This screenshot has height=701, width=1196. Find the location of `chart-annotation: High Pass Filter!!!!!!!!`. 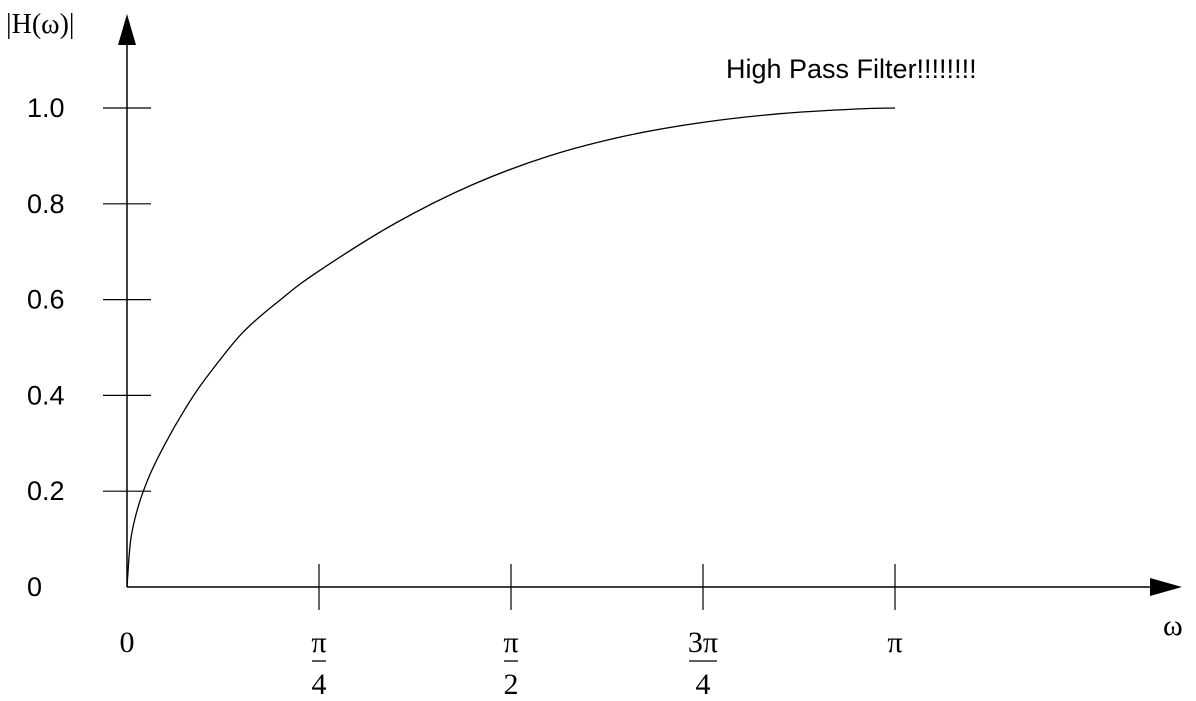

chart-annotation: High Pass Filter!!!!!!!! is located at coordinates (851, 69).